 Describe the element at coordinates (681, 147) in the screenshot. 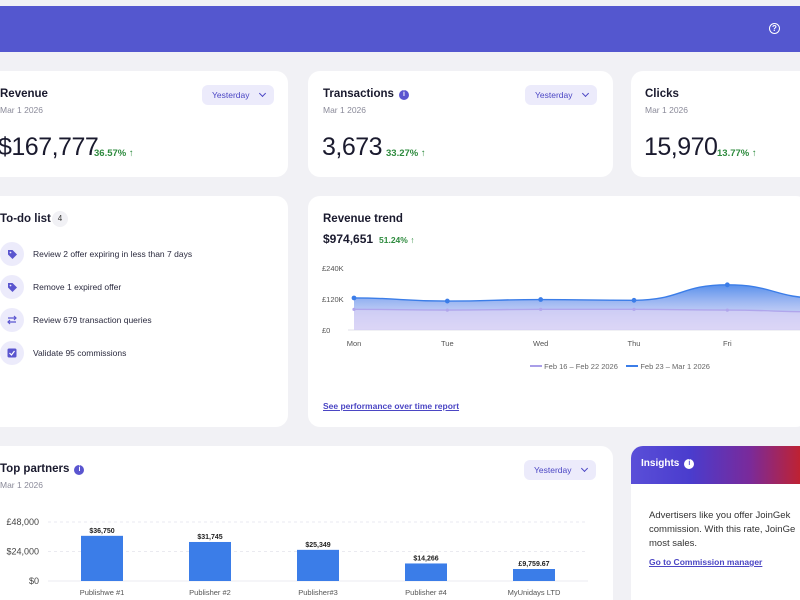

I see `clicks-value: 15,970` at that location.